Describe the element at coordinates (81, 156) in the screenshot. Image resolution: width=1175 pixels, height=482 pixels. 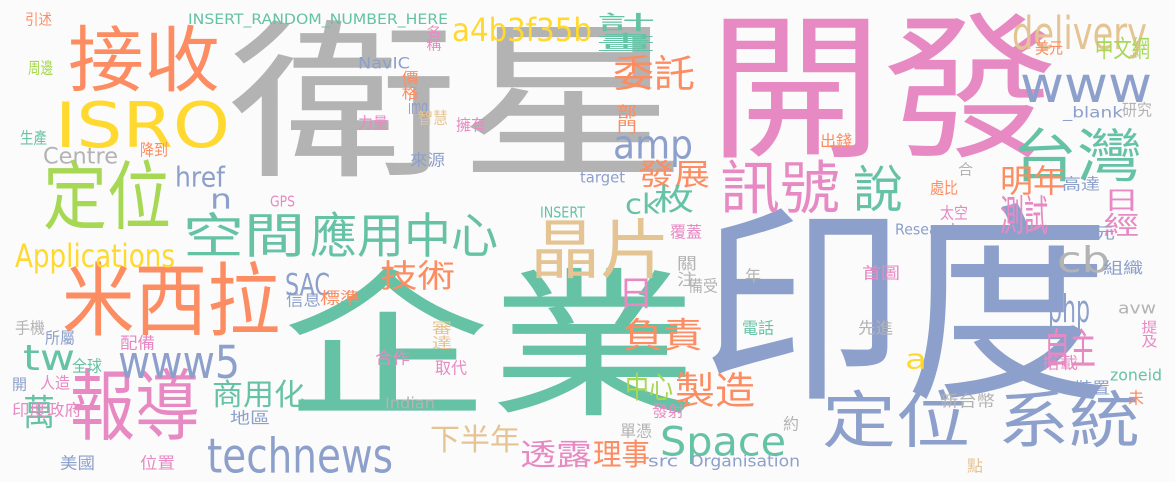
I see `cloud-word: Centre` at that location.